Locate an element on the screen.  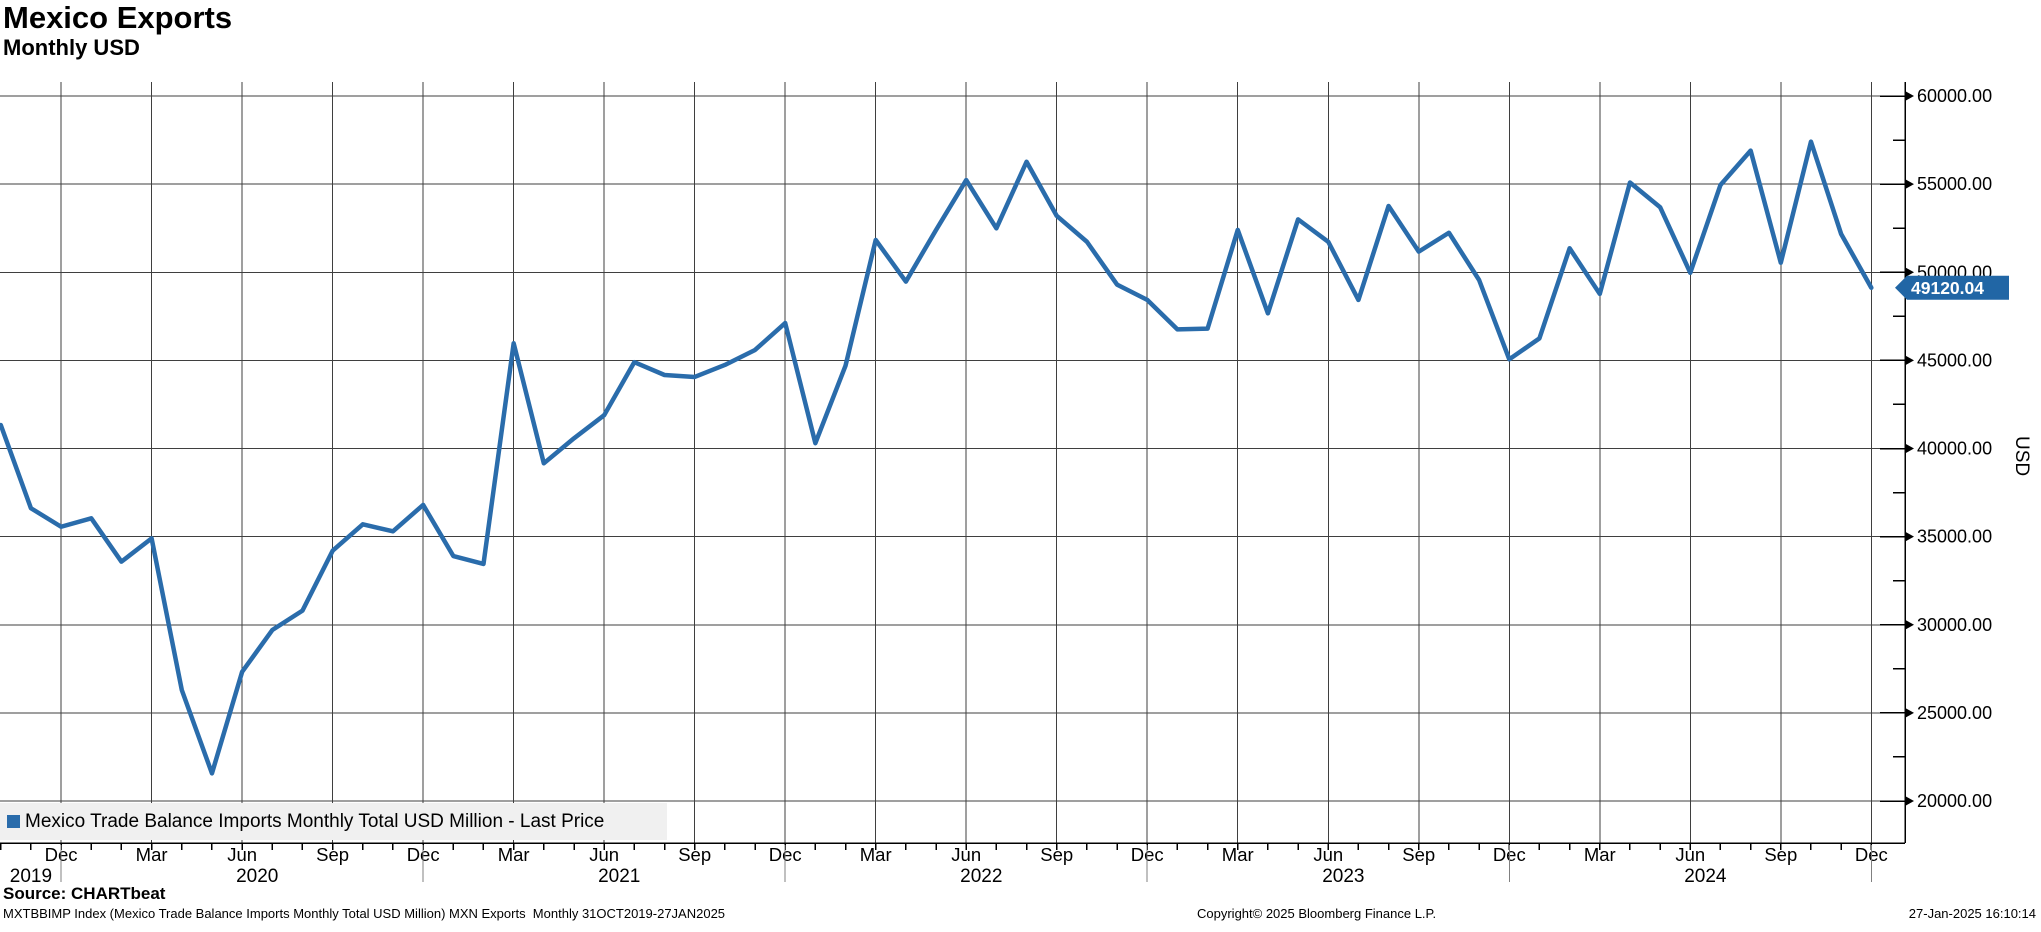
last-price-flag is located at coordinates (1952, 287).